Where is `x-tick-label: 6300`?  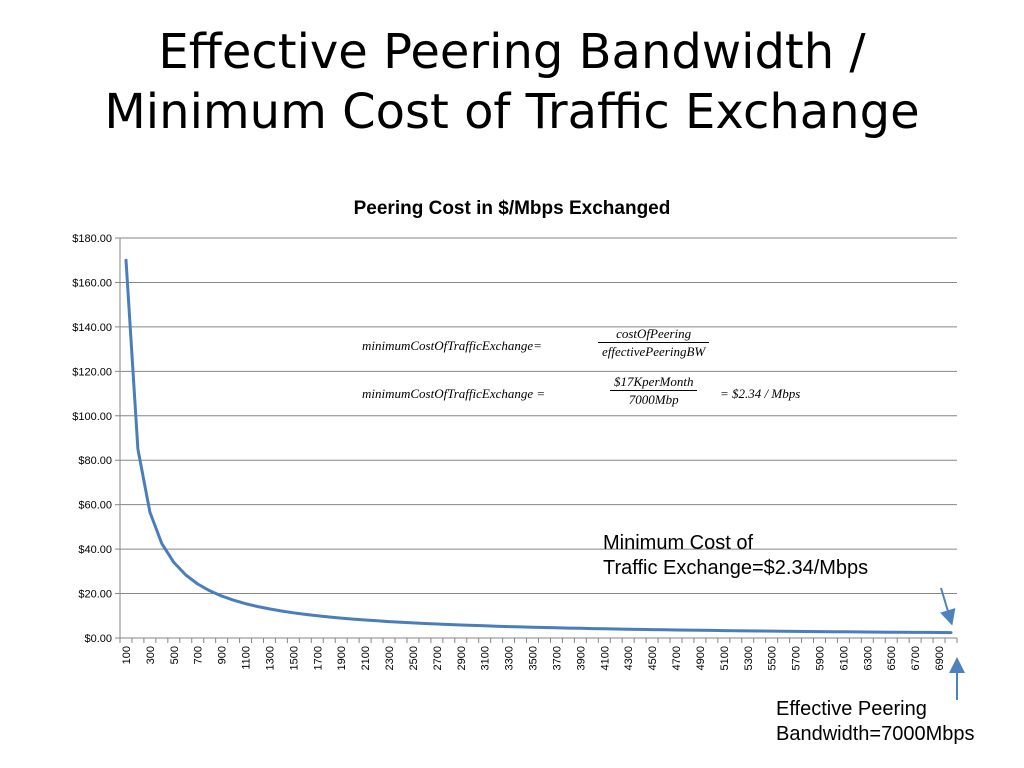 x-tick-label: 6300 is located at coordinates (868, 658).